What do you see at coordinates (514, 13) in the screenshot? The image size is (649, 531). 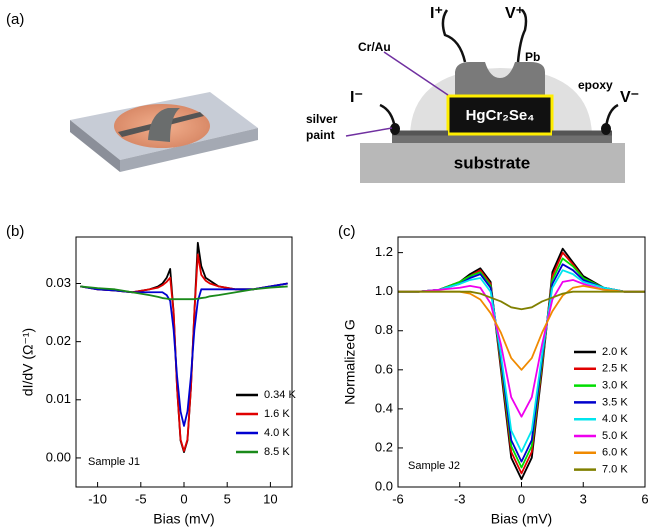 I see `diagram-label: V⁺` at bounding box center [514, 13].